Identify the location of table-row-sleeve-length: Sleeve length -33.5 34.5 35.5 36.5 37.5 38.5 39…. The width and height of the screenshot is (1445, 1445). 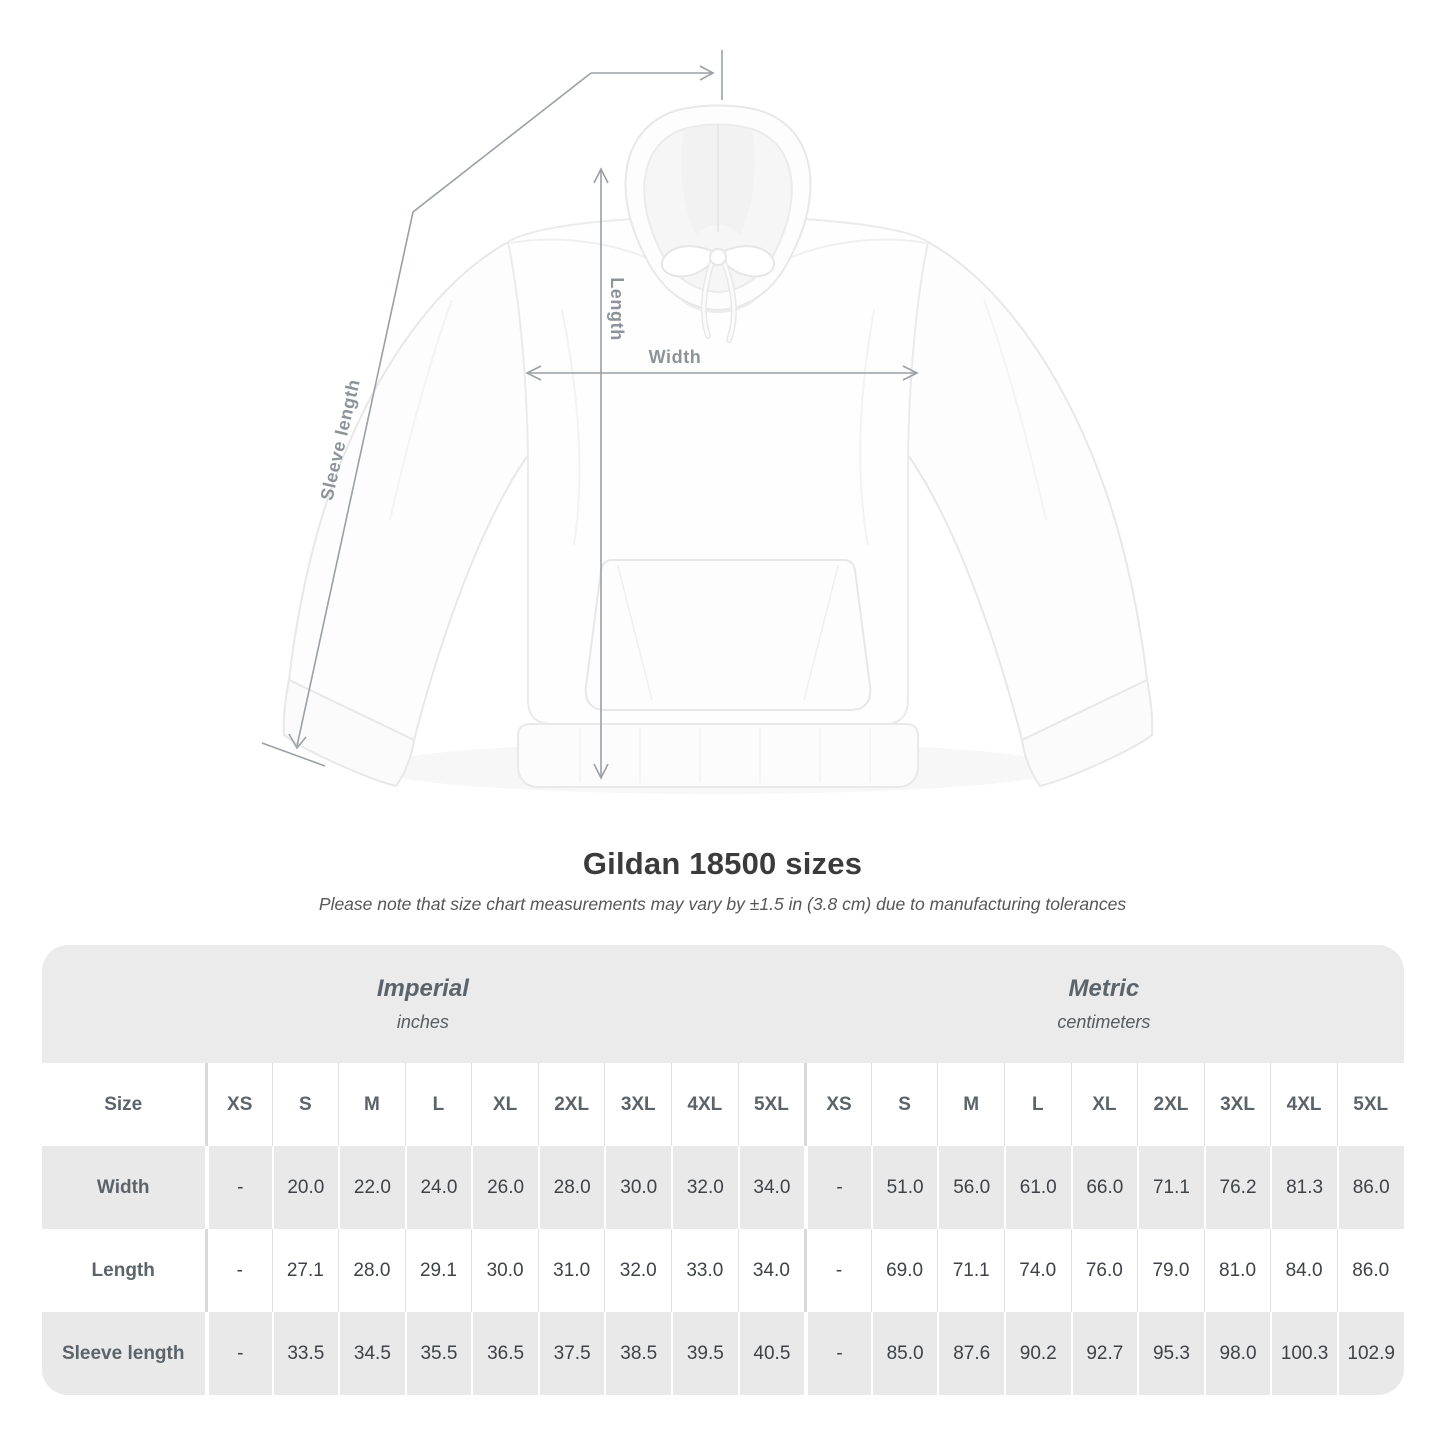
(722, 1353).